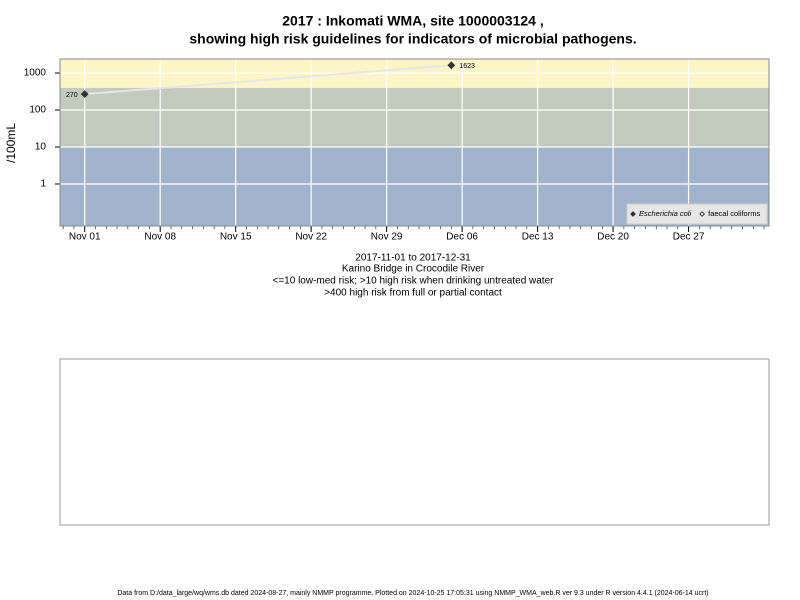 The width and height of the screenshot is (800, 600). I want to click on x-tick-label: Nov 01, so click(85, 237).